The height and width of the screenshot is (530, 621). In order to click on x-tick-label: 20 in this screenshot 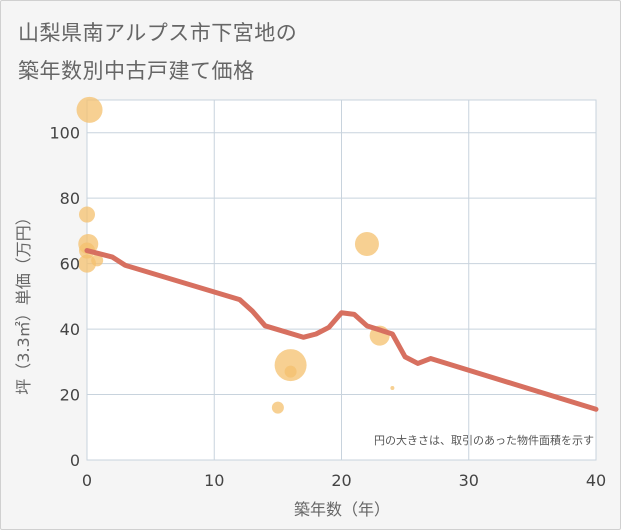, I will do `click(341, 480)`.